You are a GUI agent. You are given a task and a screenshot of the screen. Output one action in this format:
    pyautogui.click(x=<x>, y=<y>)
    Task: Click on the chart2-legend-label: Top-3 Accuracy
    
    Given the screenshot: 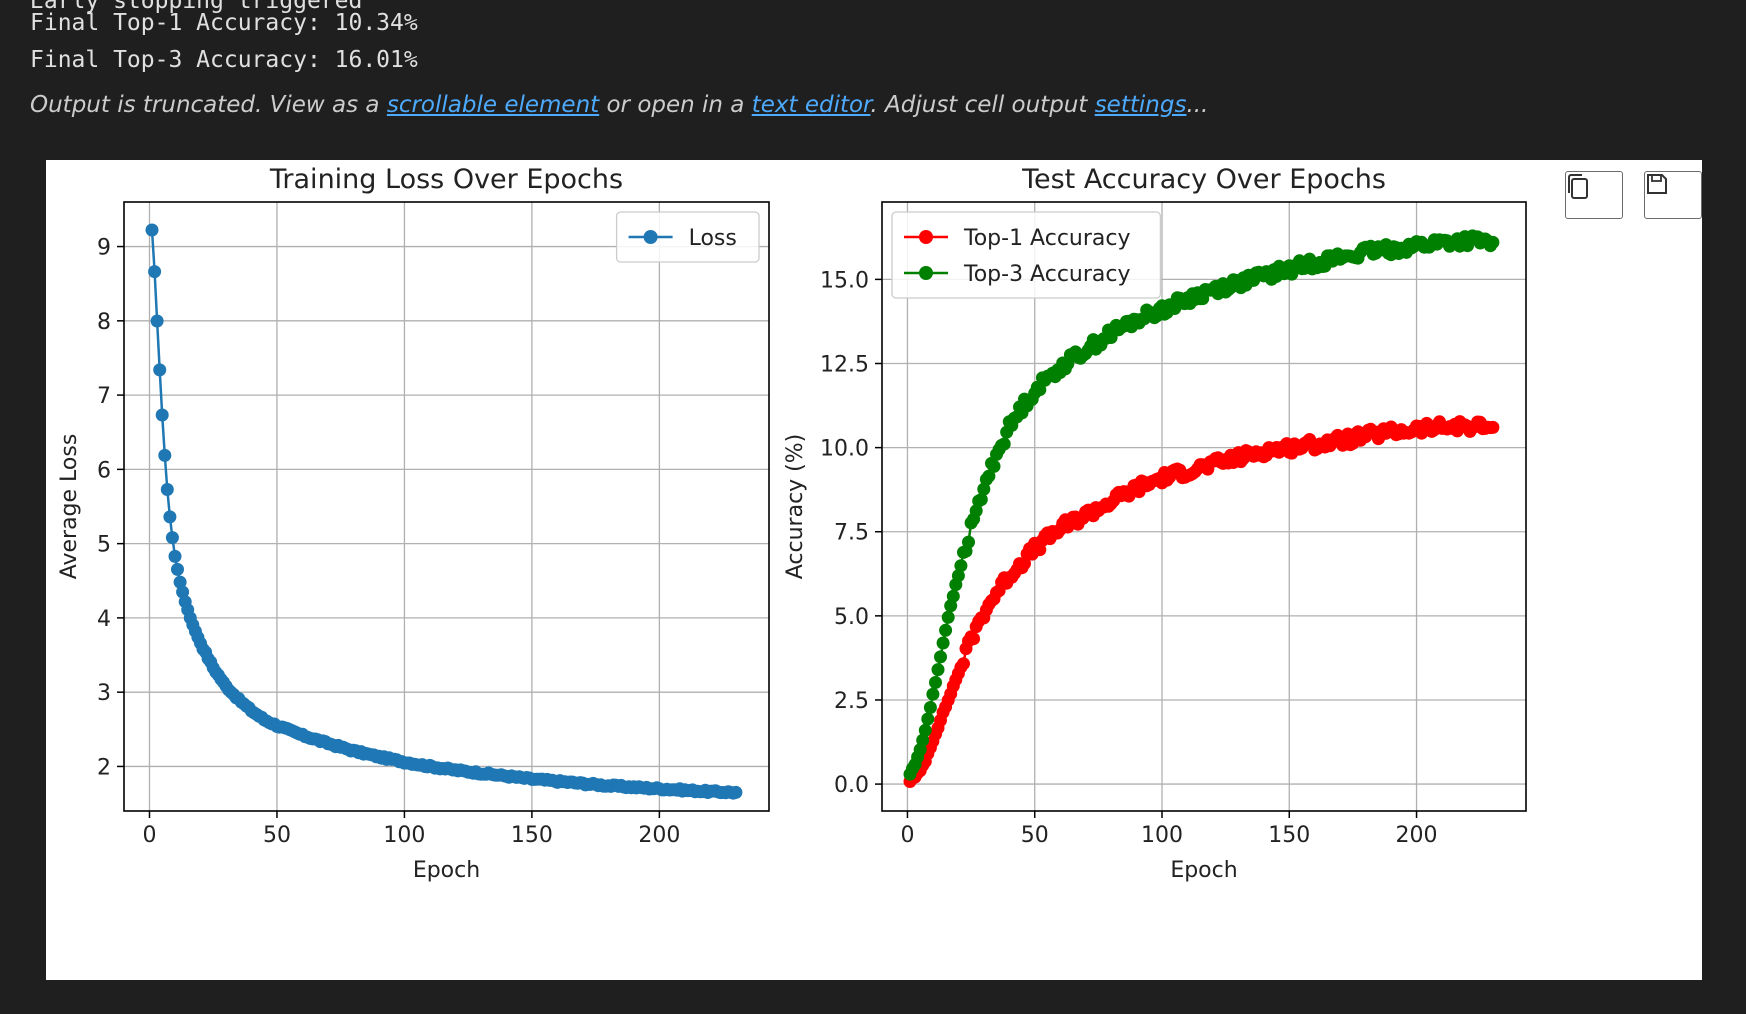 What is the action you would take?
    pyautogui.click(x=1047, y=274)
    